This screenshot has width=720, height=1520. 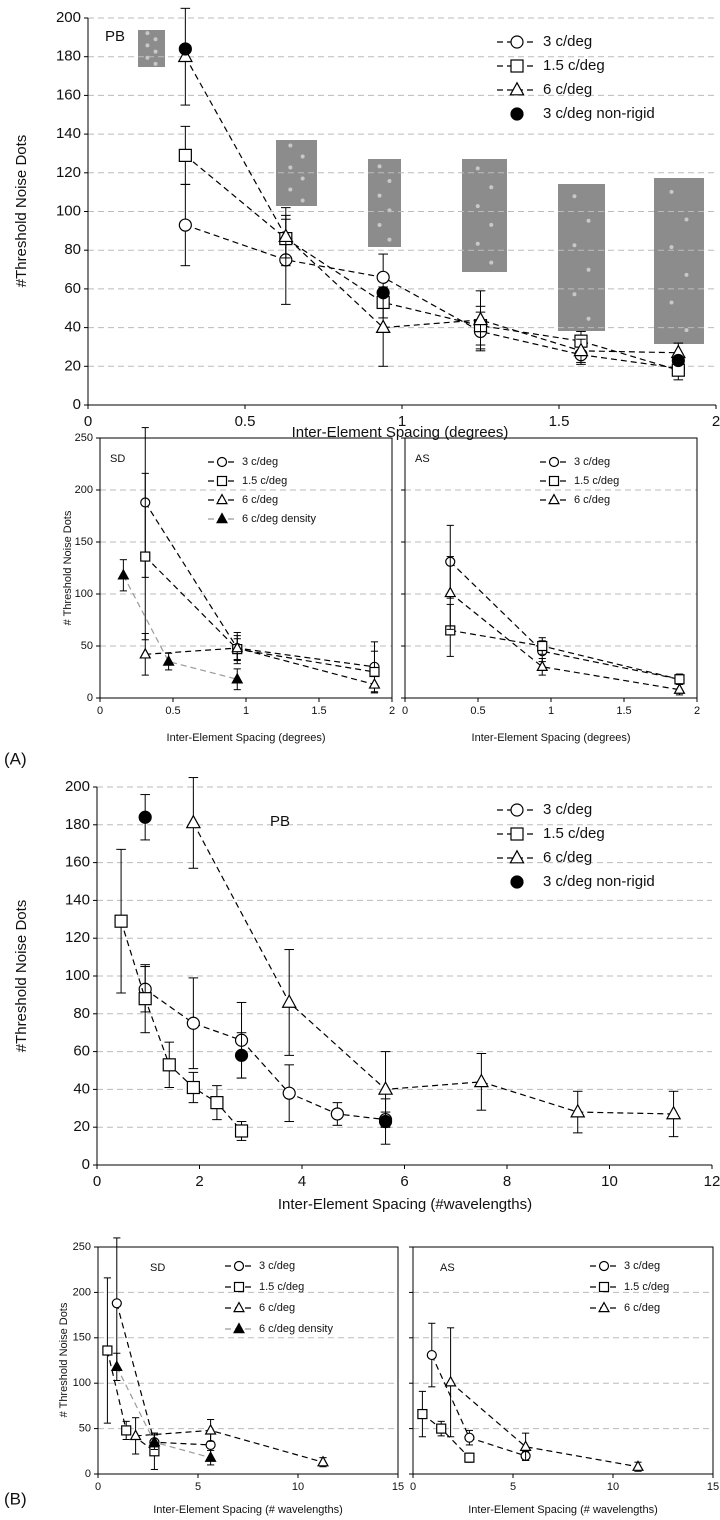 I want to click on panel-label: (A), so click(x=15, y=758).